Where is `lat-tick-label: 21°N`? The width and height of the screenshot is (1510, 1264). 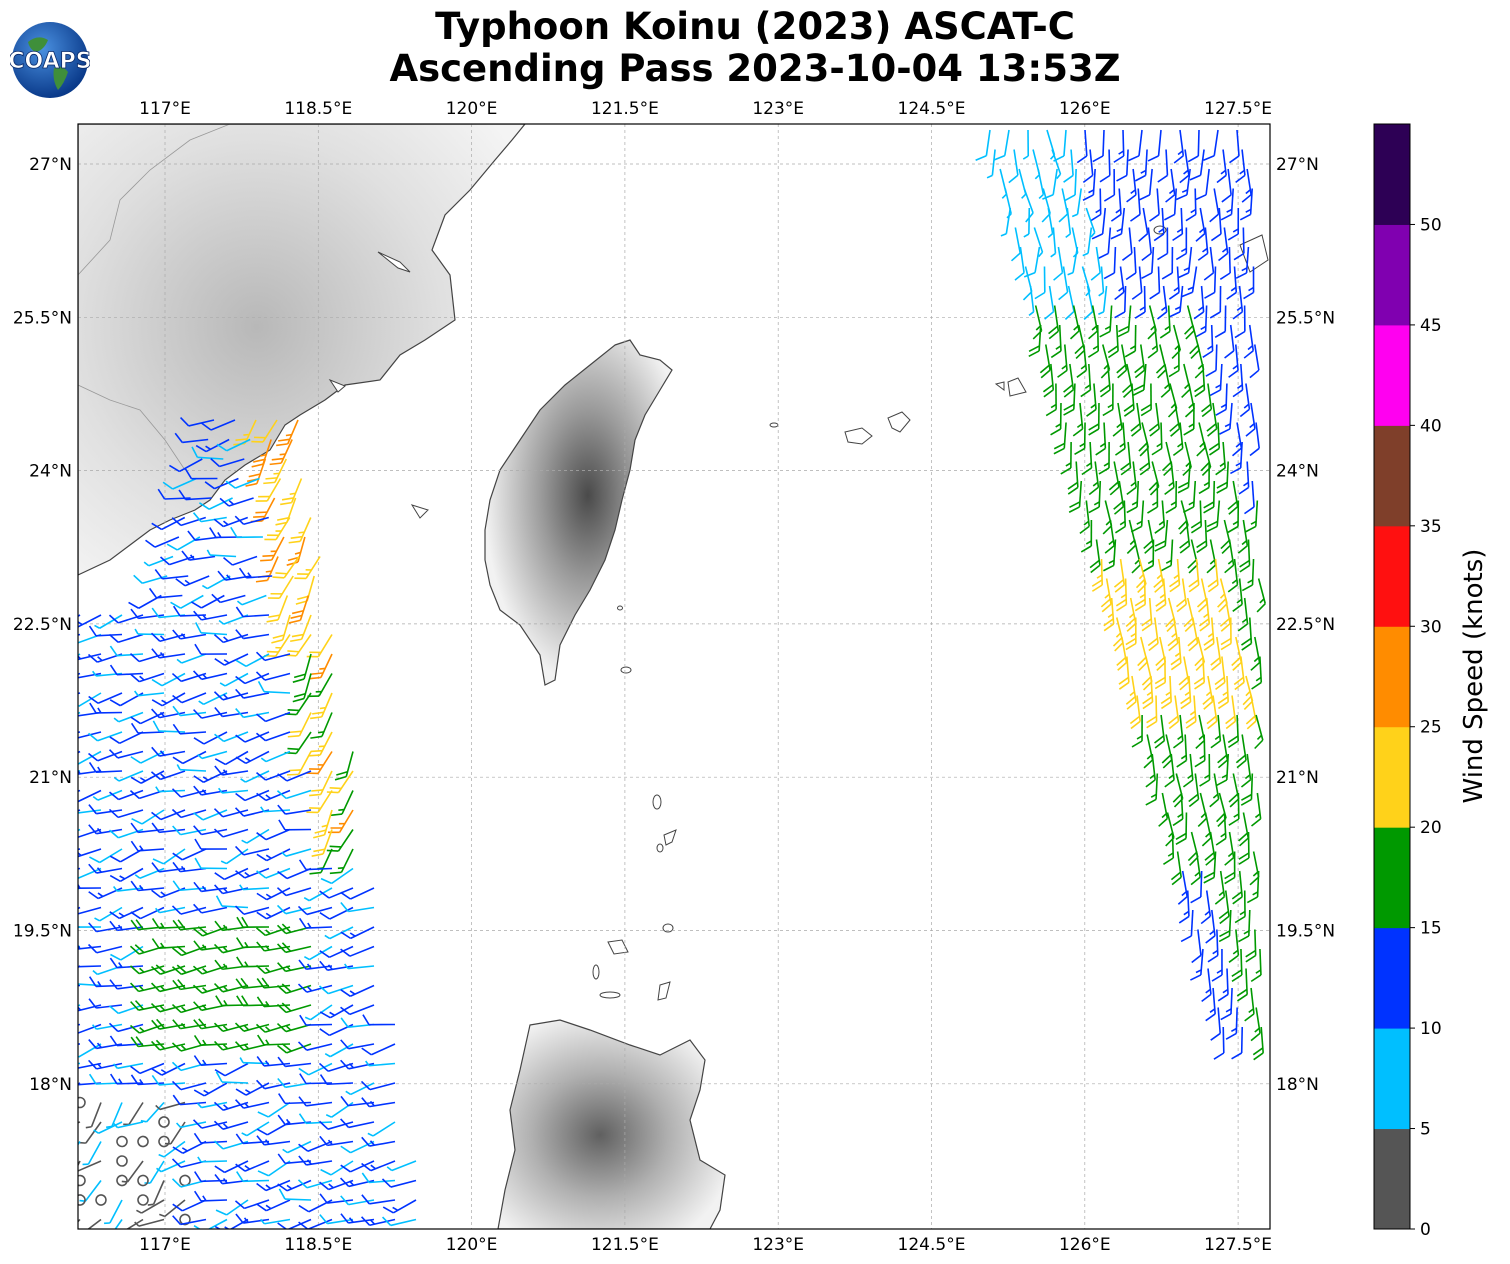 lat-tick-label: 21°N is located at coordinates (50, 778).